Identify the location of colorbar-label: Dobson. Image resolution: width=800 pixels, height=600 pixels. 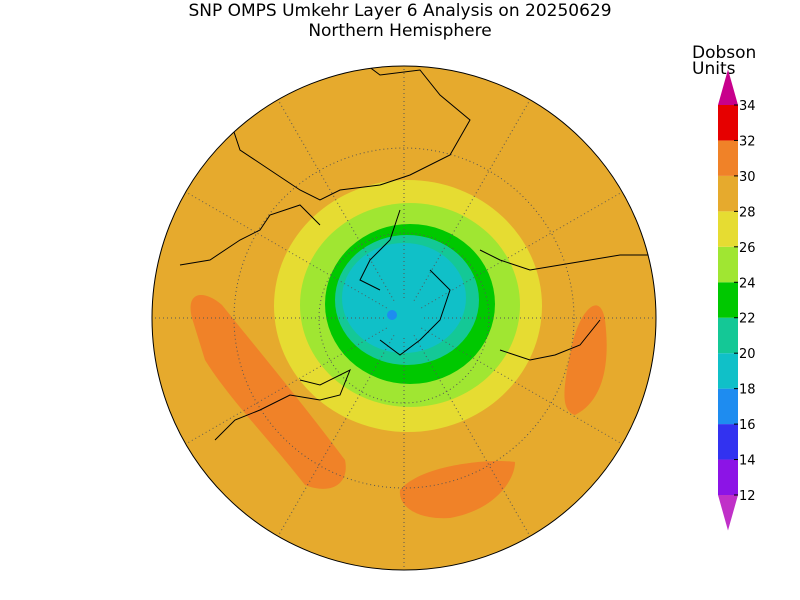
(724, 53).